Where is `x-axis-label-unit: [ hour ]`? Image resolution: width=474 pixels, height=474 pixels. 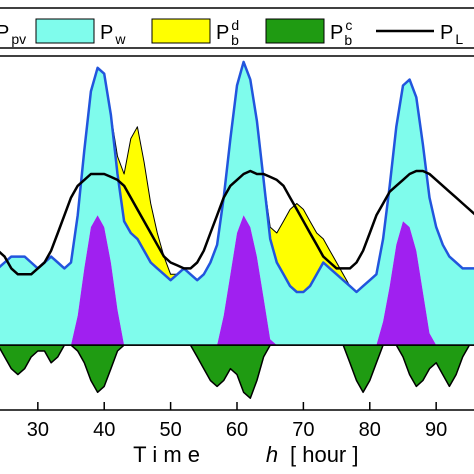
x-axis-label-unit: [ hour ] is located at coordinates (324, 454).